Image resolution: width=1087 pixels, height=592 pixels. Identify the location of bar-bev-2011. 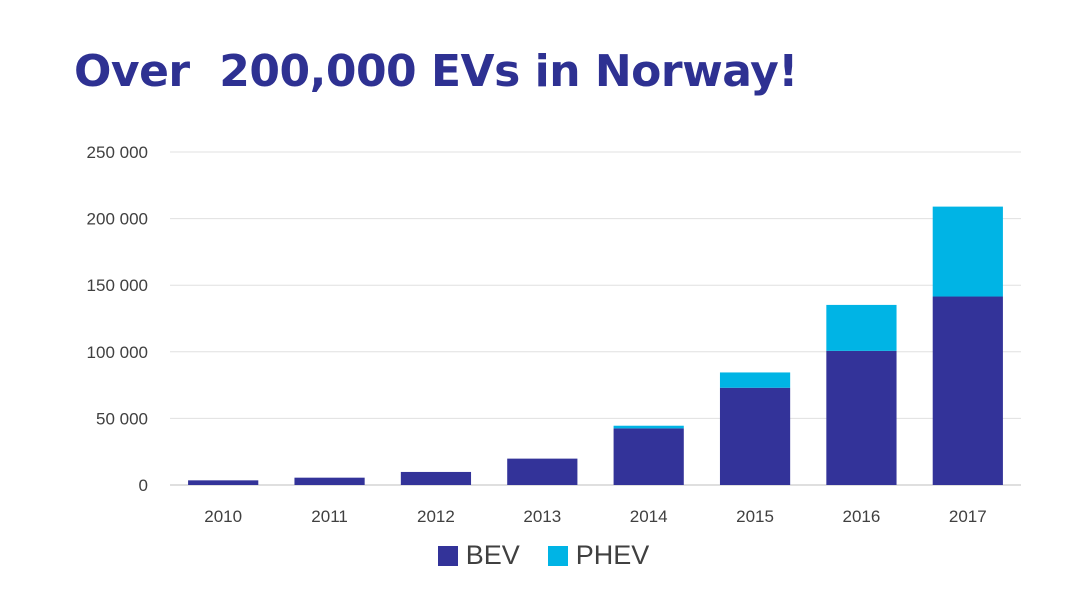
(329, 481).